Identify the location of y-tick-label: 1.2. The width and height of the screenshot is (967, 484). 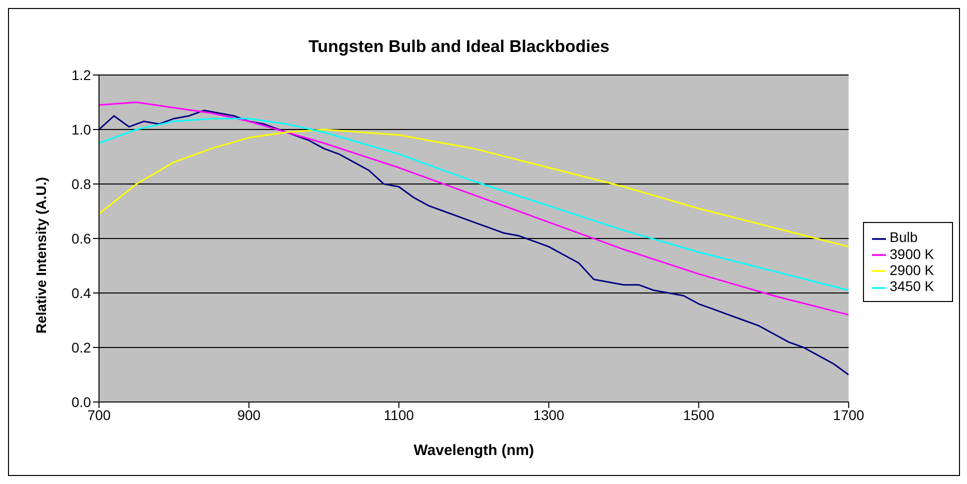
(82, 74).